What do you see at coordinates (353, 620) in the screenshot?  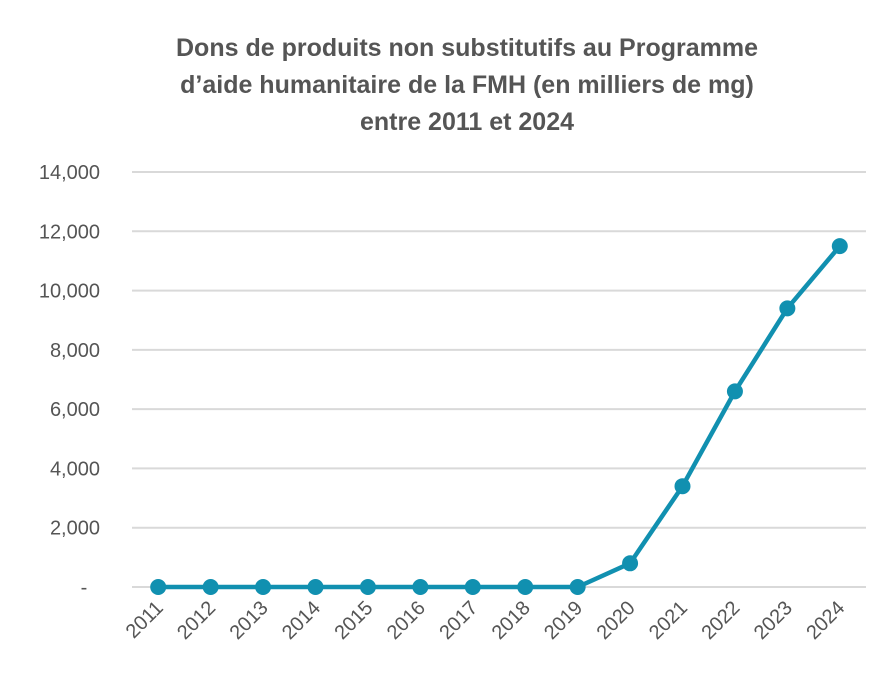 I see `x-tick-label: 2015` at bounding box center [353, 620].